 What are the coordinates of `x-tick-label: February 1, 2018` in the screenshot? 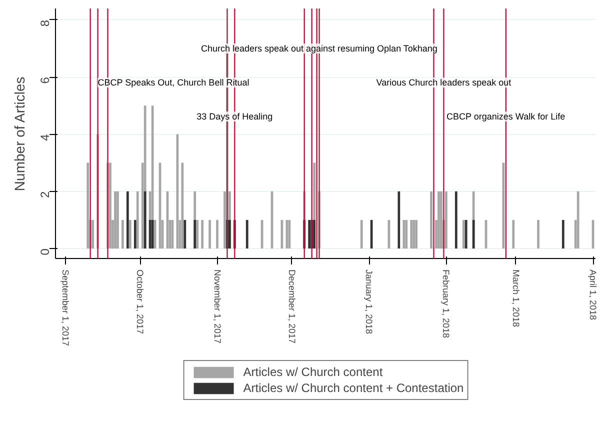 It's located at (446, 304).